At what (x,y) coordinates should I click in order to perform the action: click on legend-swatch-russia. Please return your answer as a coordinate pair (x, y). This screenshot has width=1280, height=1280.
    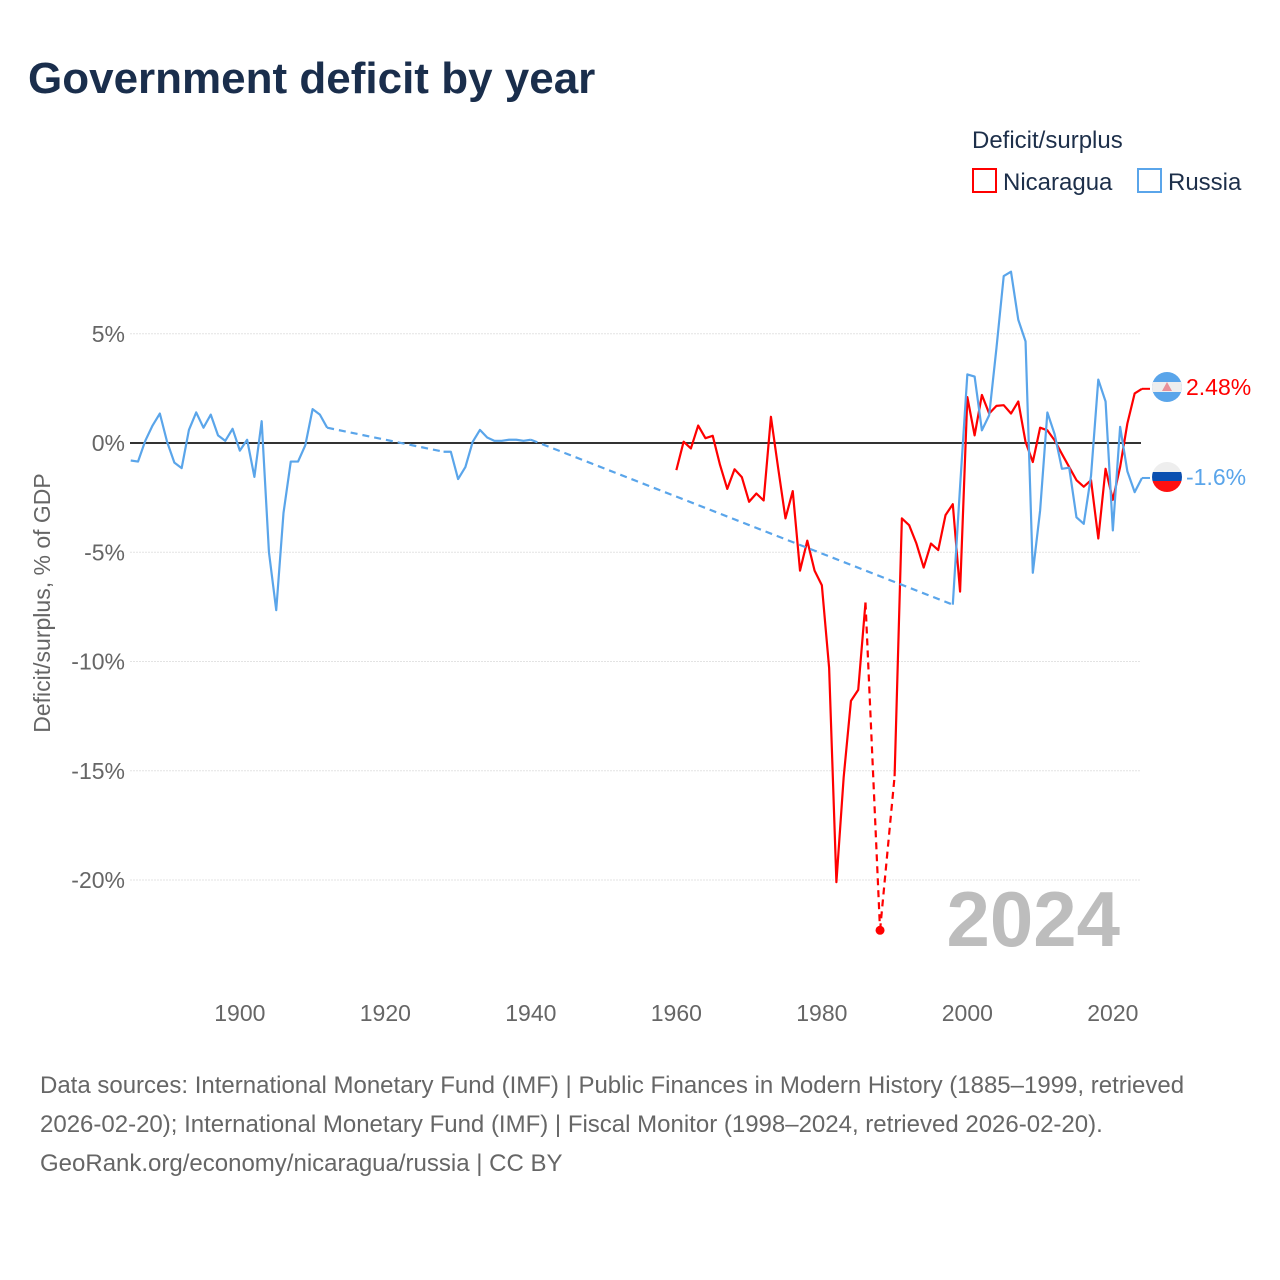
    Looking at the image, I should click on (1149, 180).